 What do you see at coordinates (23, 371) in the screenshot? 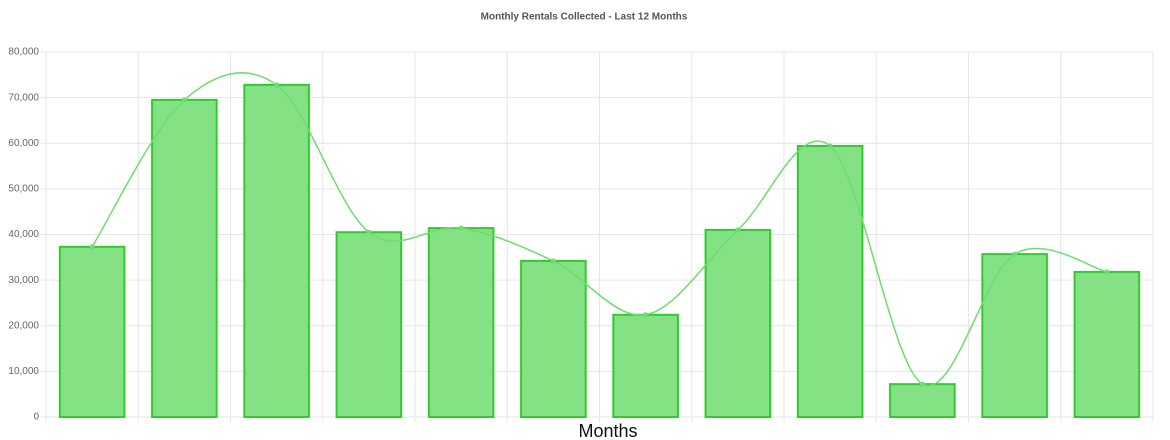
I see `y-tick-label: 10,000` at bounding box center [23, 371].